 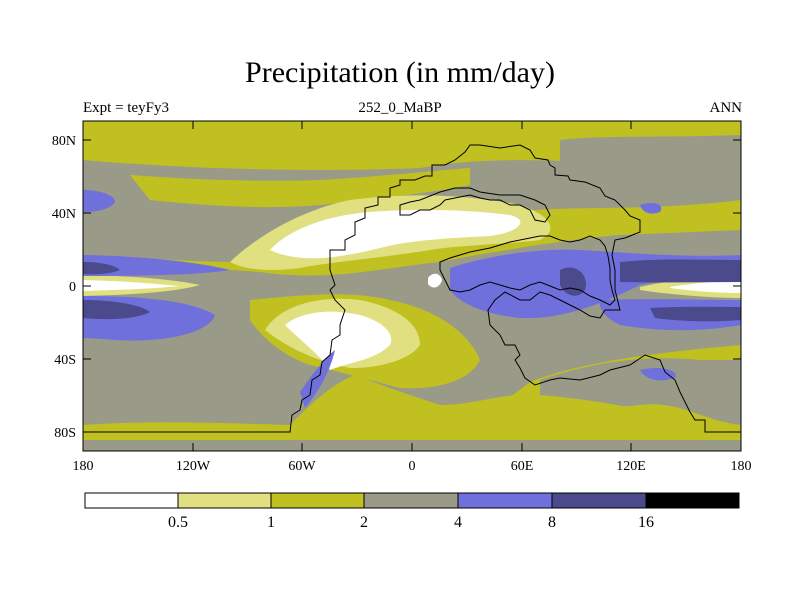 What do you see at coordinates (156, 265) in the screenshot?
I see `field-blue-w-north` at bounding box center [156, 265].